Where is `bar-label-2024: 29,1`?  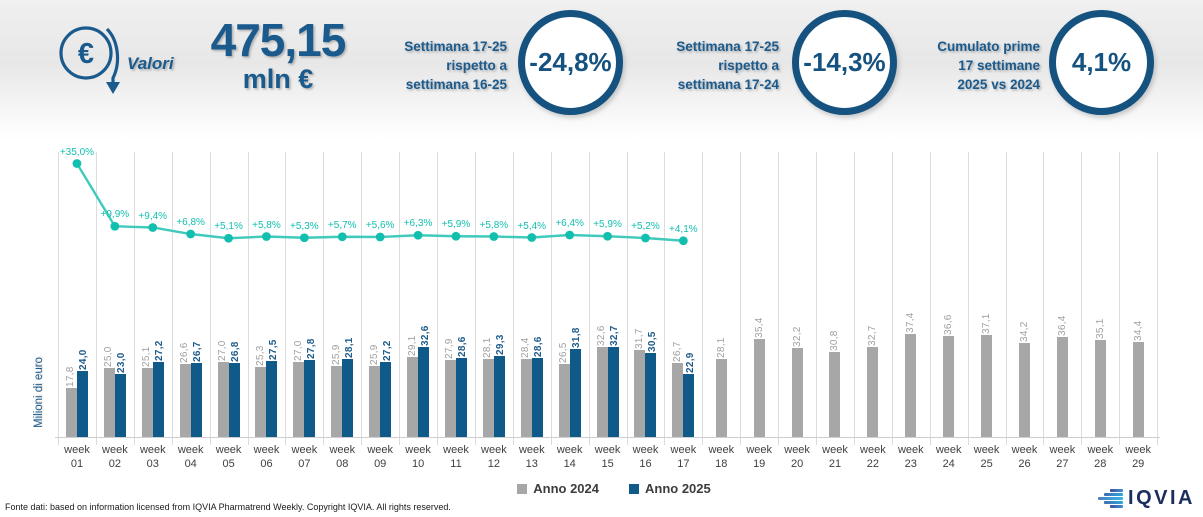
bar-label-2024: 29,1 is located at coordinates (412, 345).